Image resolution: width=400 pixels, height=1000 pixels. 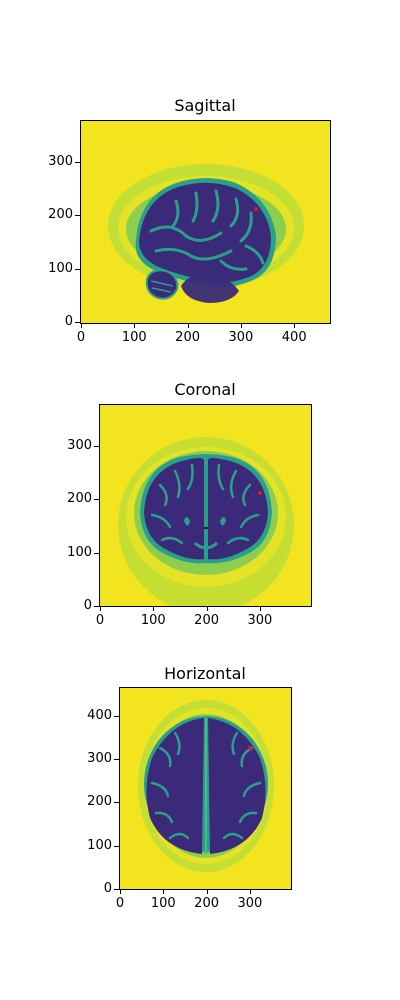 I want to click on horizontal-brain-slice, so click(x=205, y=788).